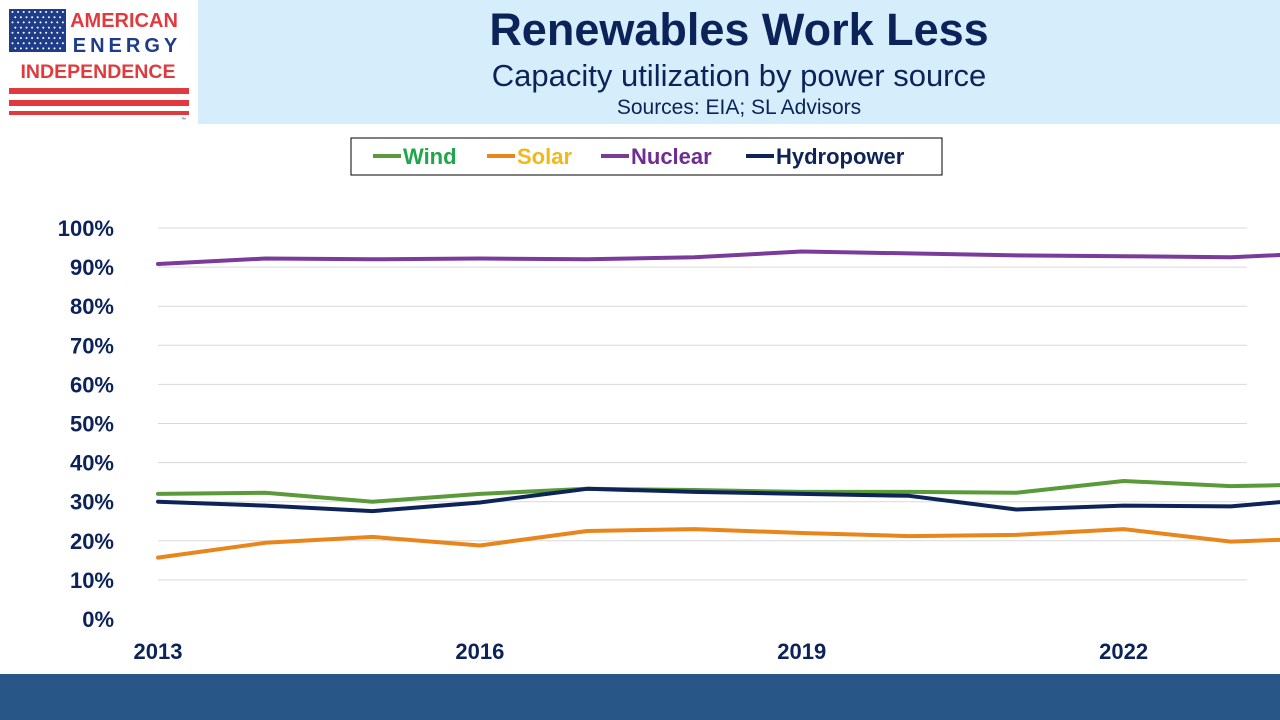 Image resolution: width=1280 pixels, height=720 pixels. I want to click on y-tick-label: 30%, so click(92, 502).